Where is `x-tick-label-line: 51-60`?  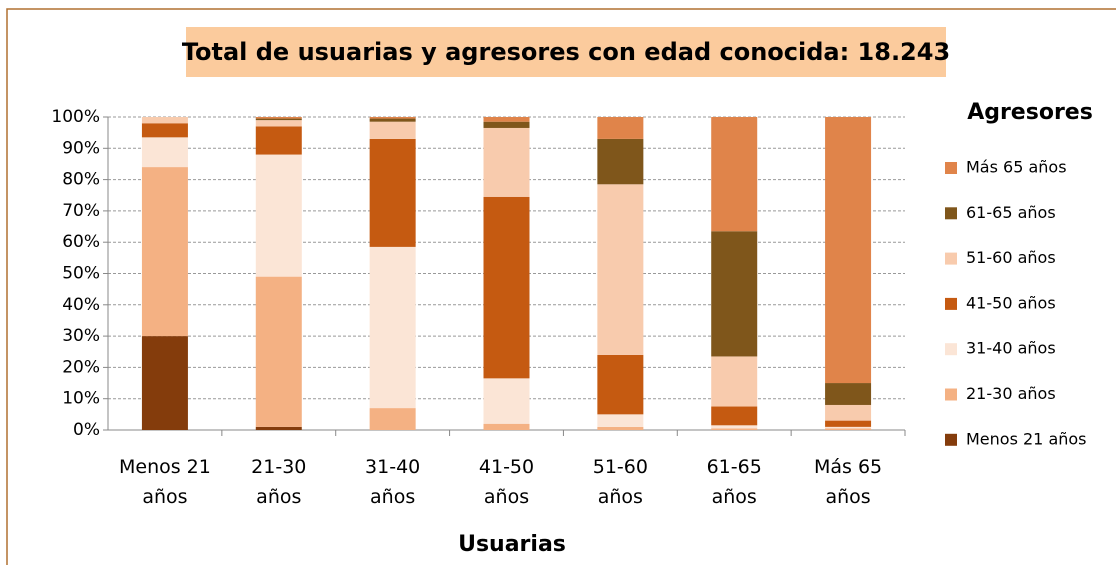
x-tick-label-line: 51-60 is located at coordinates (620, 467).